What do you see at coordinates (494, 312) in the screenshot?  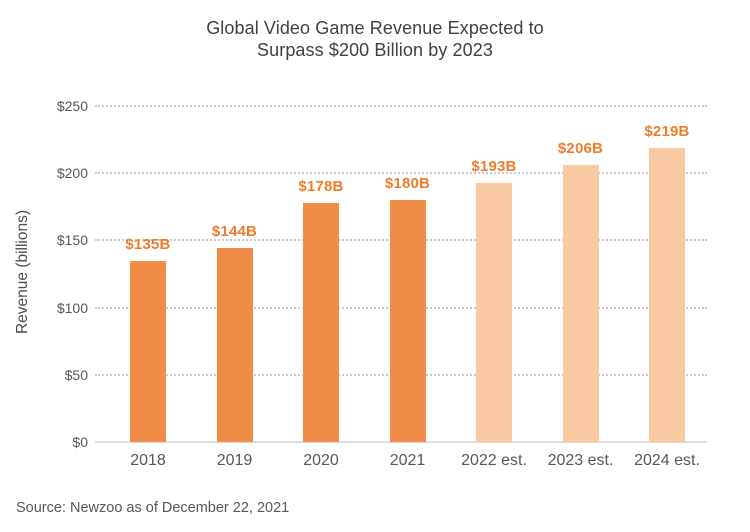 I see `bar-2022-est` at bounding box center [494, 312].